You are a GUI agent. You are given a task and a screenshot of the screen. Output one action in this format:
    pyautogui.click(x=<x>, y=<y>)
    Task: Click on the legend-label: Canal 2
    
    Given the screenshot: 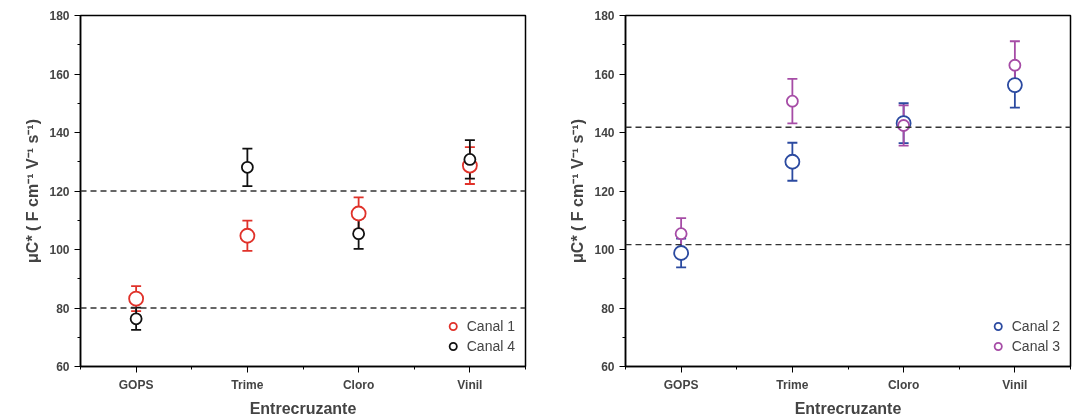 What is the action you would take?
    pyautogui.click(x=1035, y=326)
    